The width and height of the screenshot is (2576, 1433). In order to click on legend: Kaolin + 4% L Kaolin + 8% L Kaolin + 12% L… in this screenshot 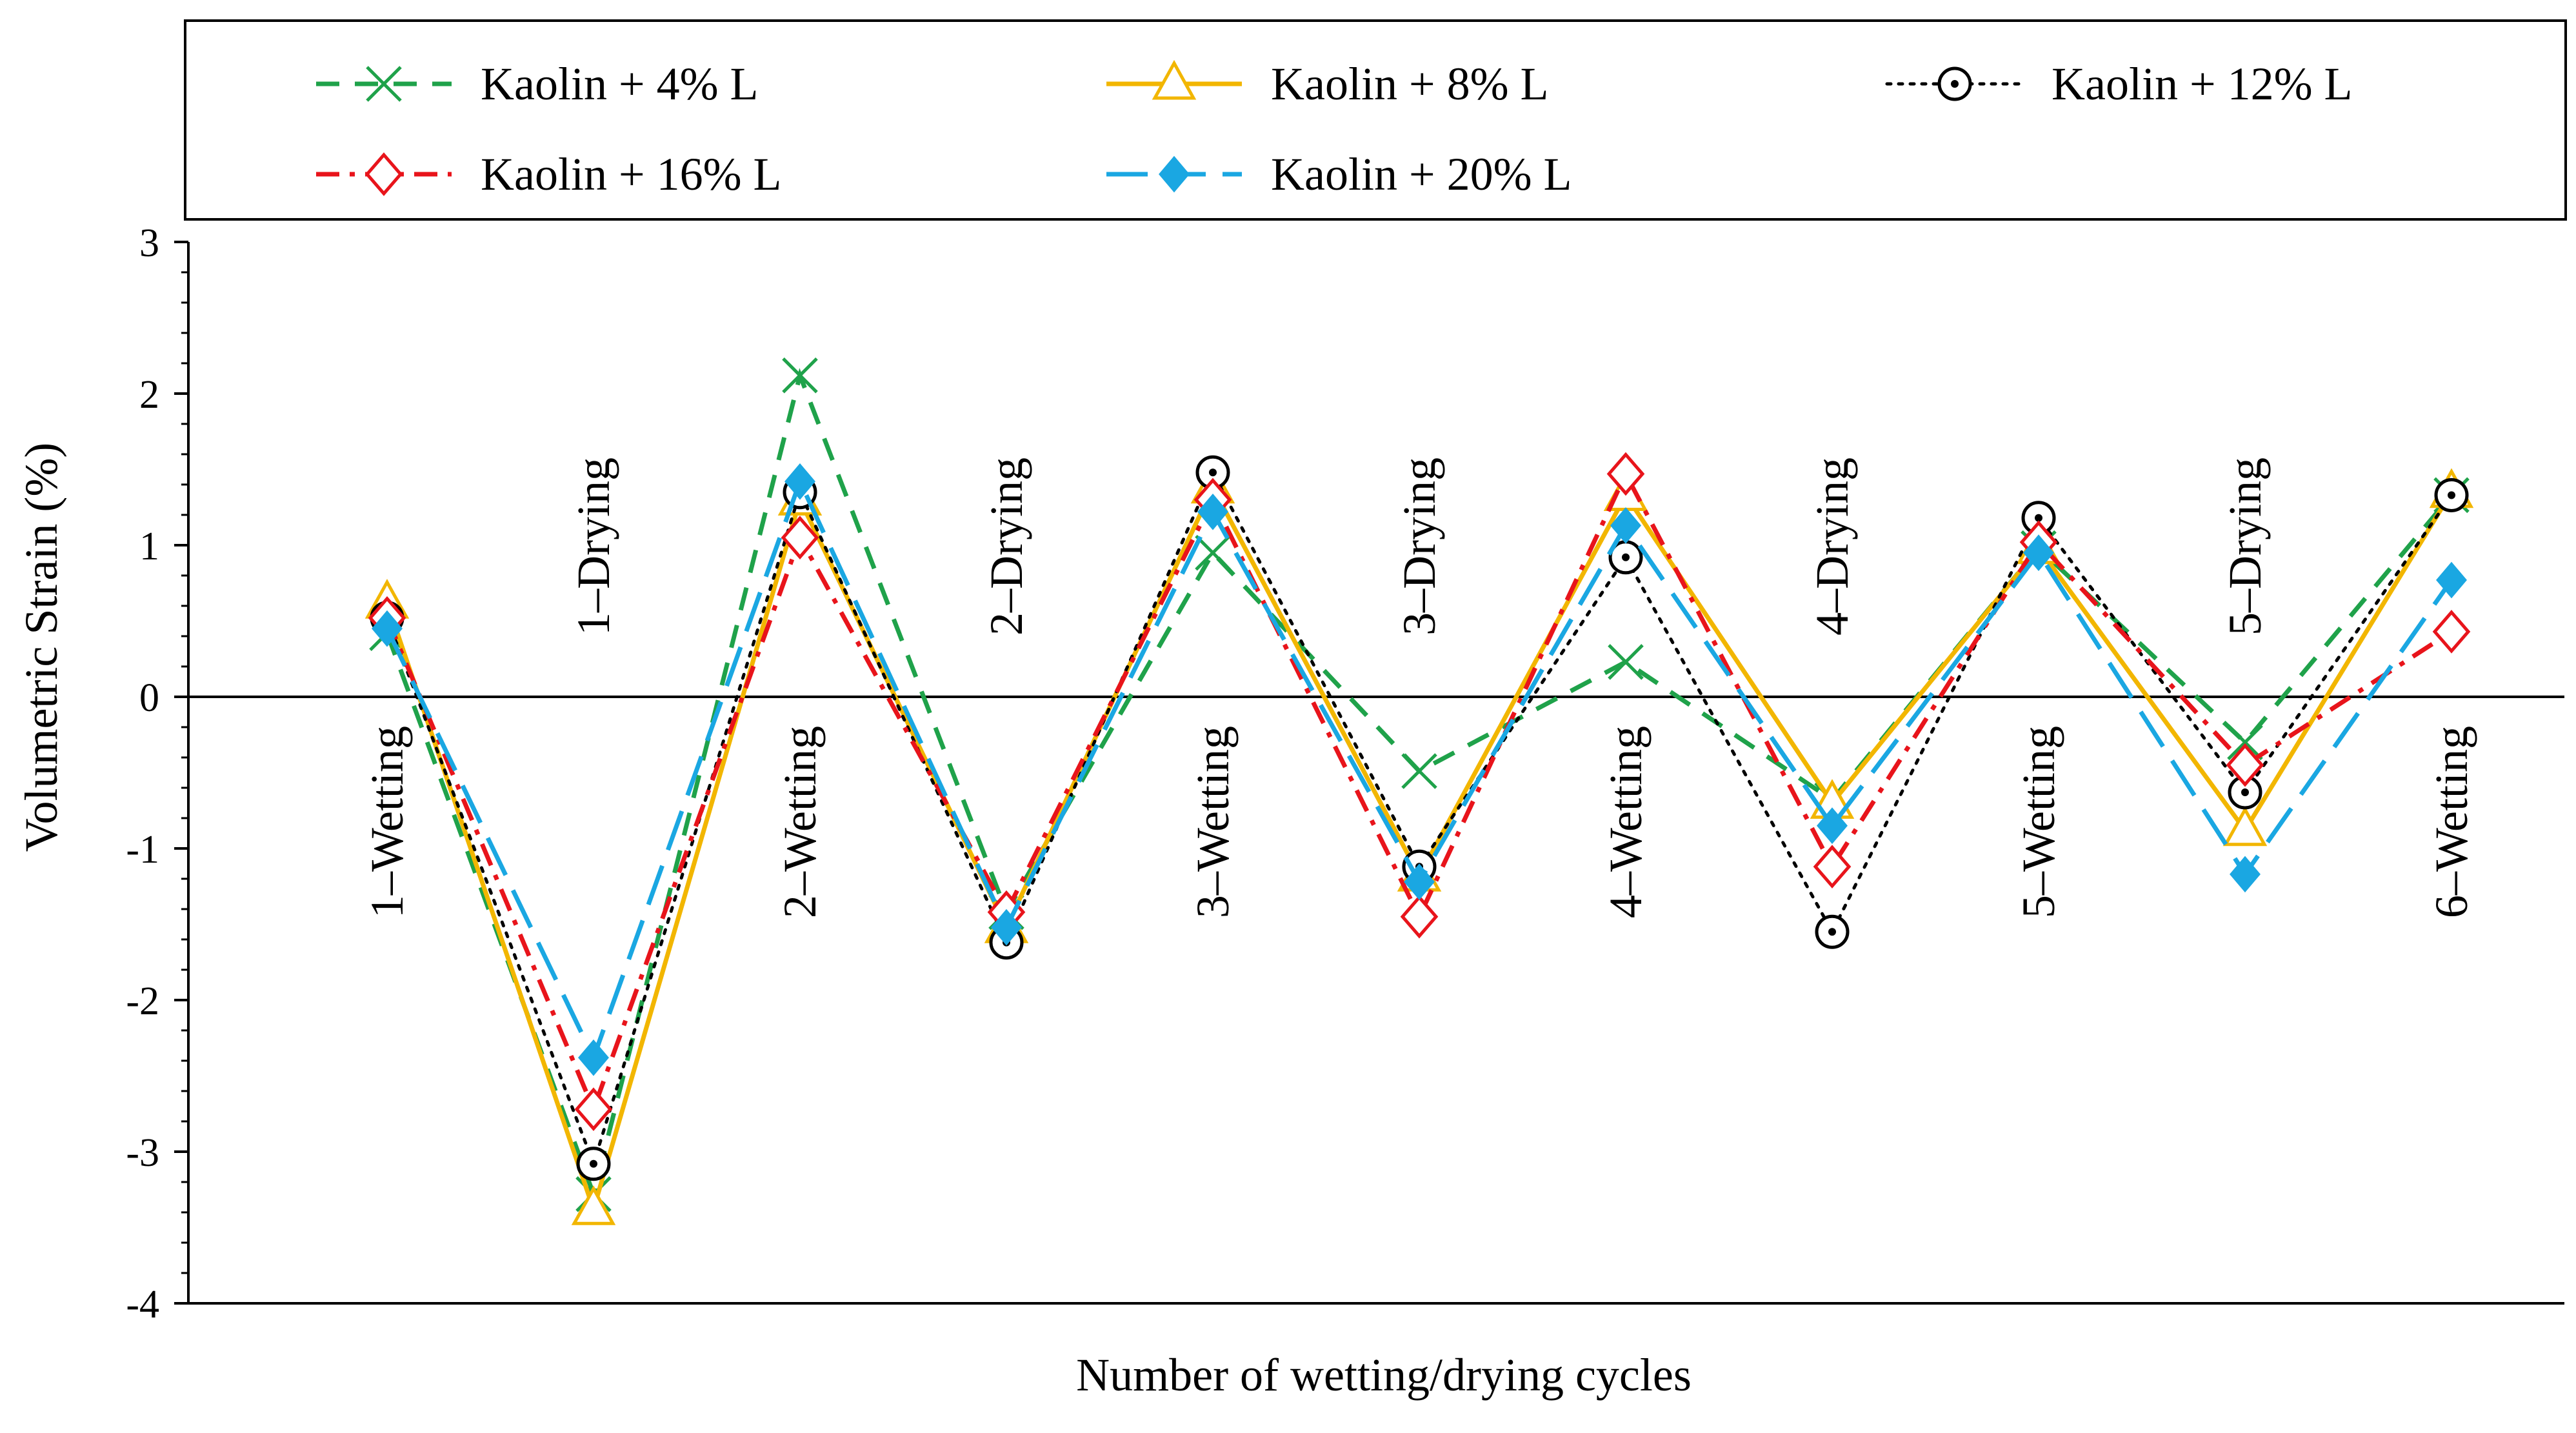, I will do `click(1334, 129)`.